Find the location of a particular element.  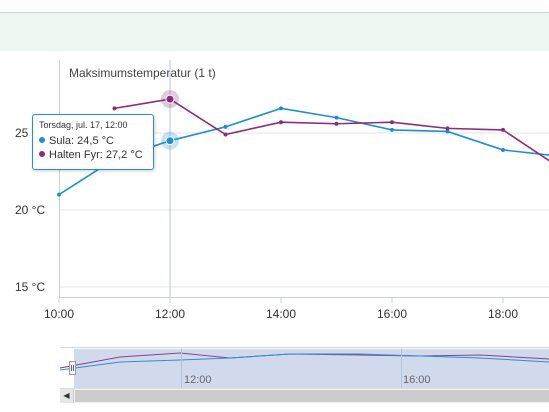

tooltip-row-sula: Sula: 24,5 °C is located at coordinates (93, 141).